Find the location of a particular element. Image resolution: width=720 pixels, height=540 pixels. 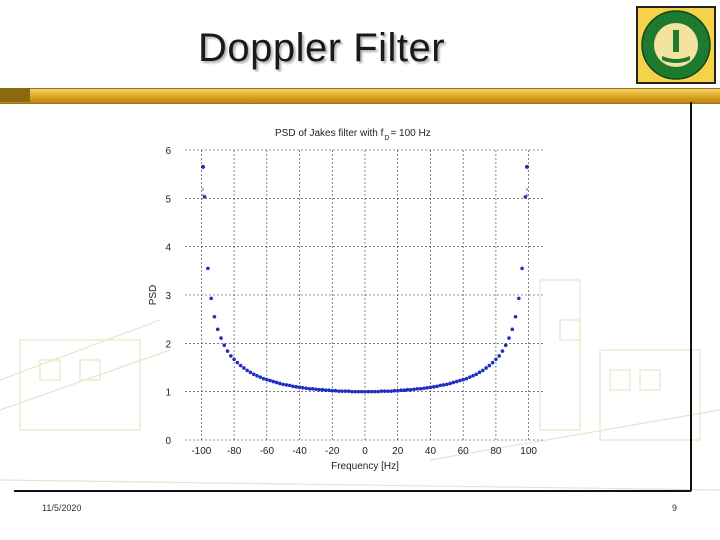

title-band is located at coordinates (360, 96).